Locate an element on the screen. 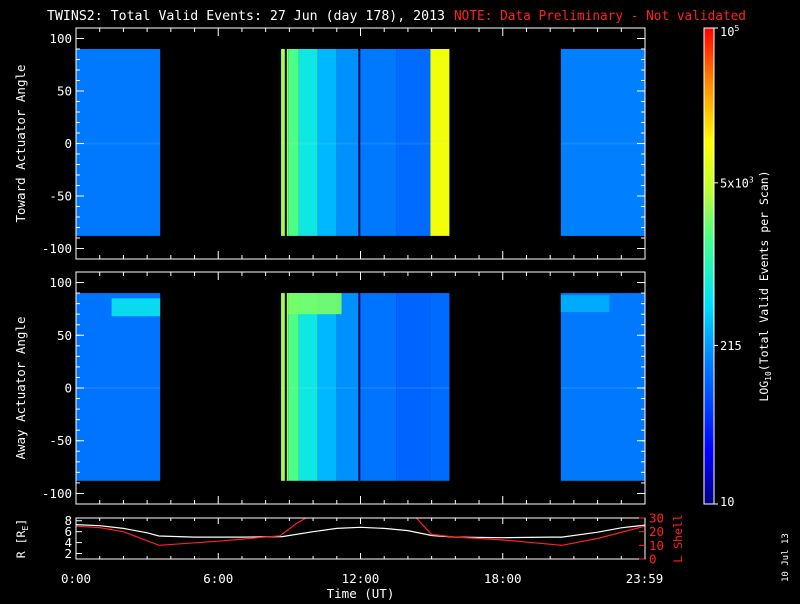 The width and height of the screenshot is (800, 604). y-left-tick-label: 6 is located at coordinates (68, 531).